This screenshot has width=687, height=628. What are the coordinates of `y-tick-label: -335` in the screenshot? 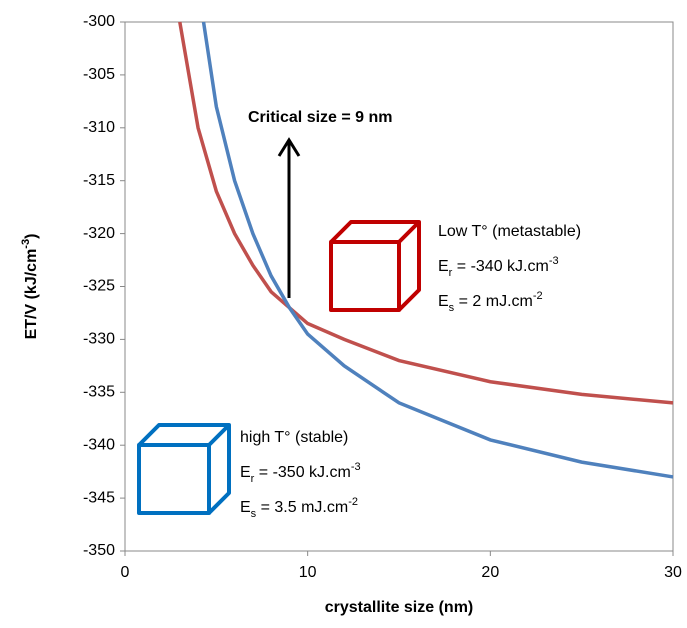 It's located at (99, 392).